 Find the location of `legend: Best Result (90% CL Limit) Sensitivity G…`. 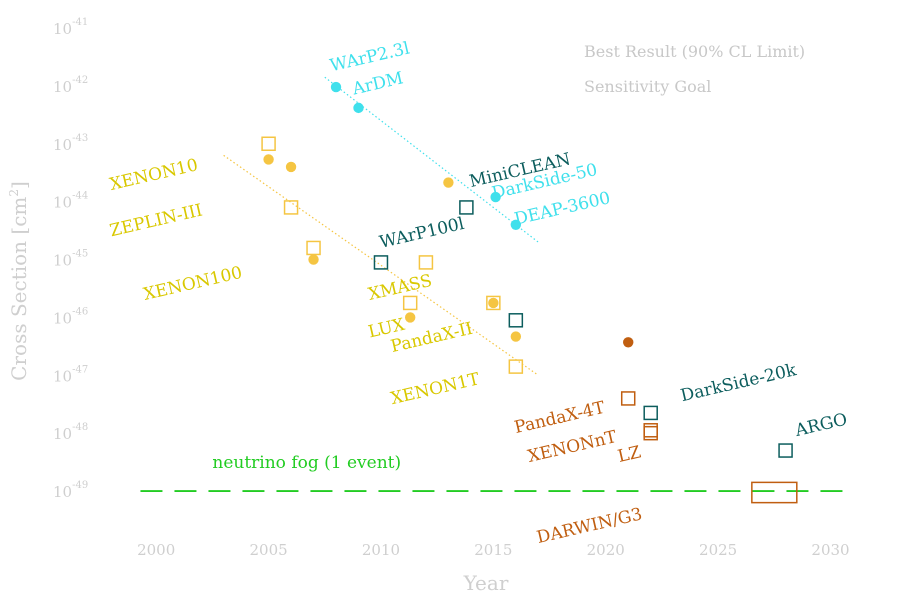

legend: Best Result (90% CL Limit) Sensitivity G… is located at coordinates (694, 69).